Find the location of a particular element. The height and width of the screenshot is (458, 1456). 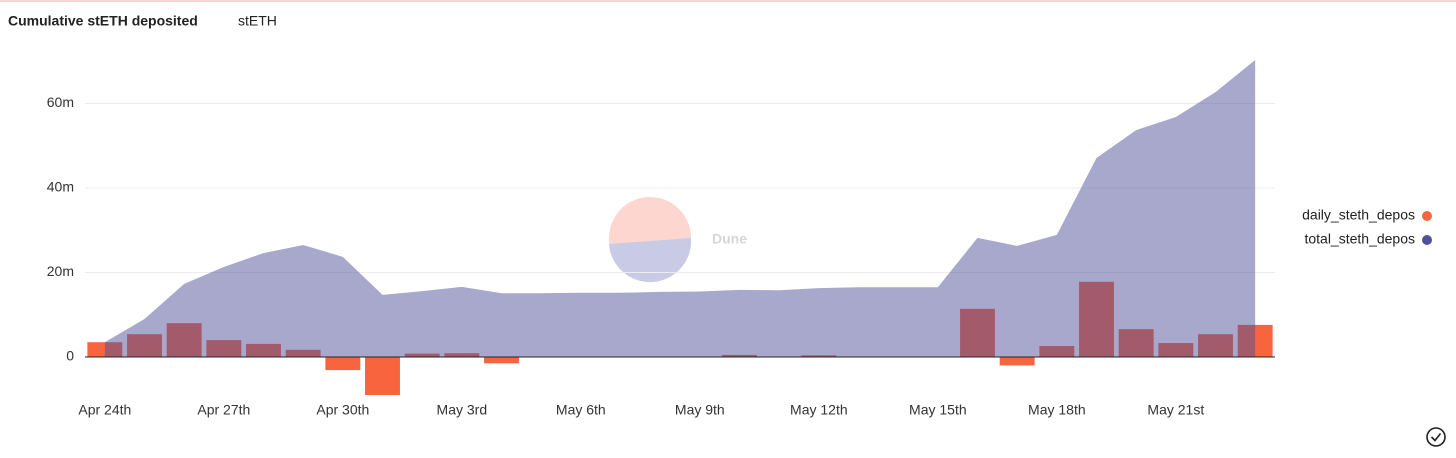

top-border is located at coordinates (728, 1).